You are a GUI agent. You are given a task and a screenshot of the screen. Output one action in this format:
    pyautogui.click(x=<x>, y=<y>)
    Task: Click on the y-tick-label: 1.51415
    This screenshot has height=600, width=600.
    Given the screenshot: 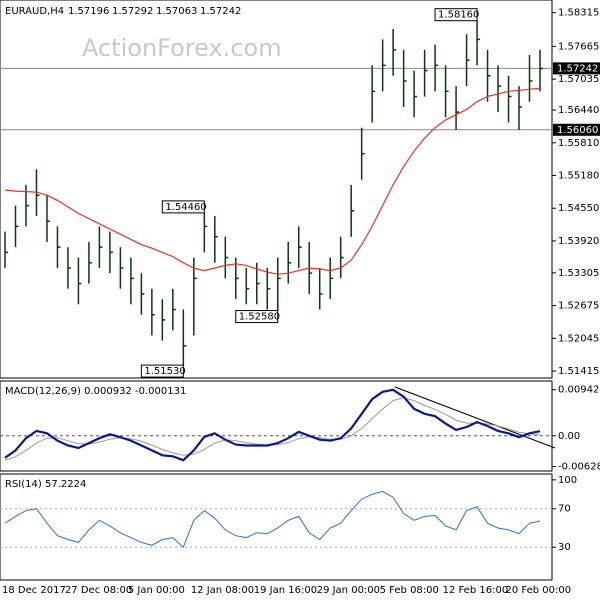 What is the action you would take?
    pyautogui.click(x=578, y=371)
    